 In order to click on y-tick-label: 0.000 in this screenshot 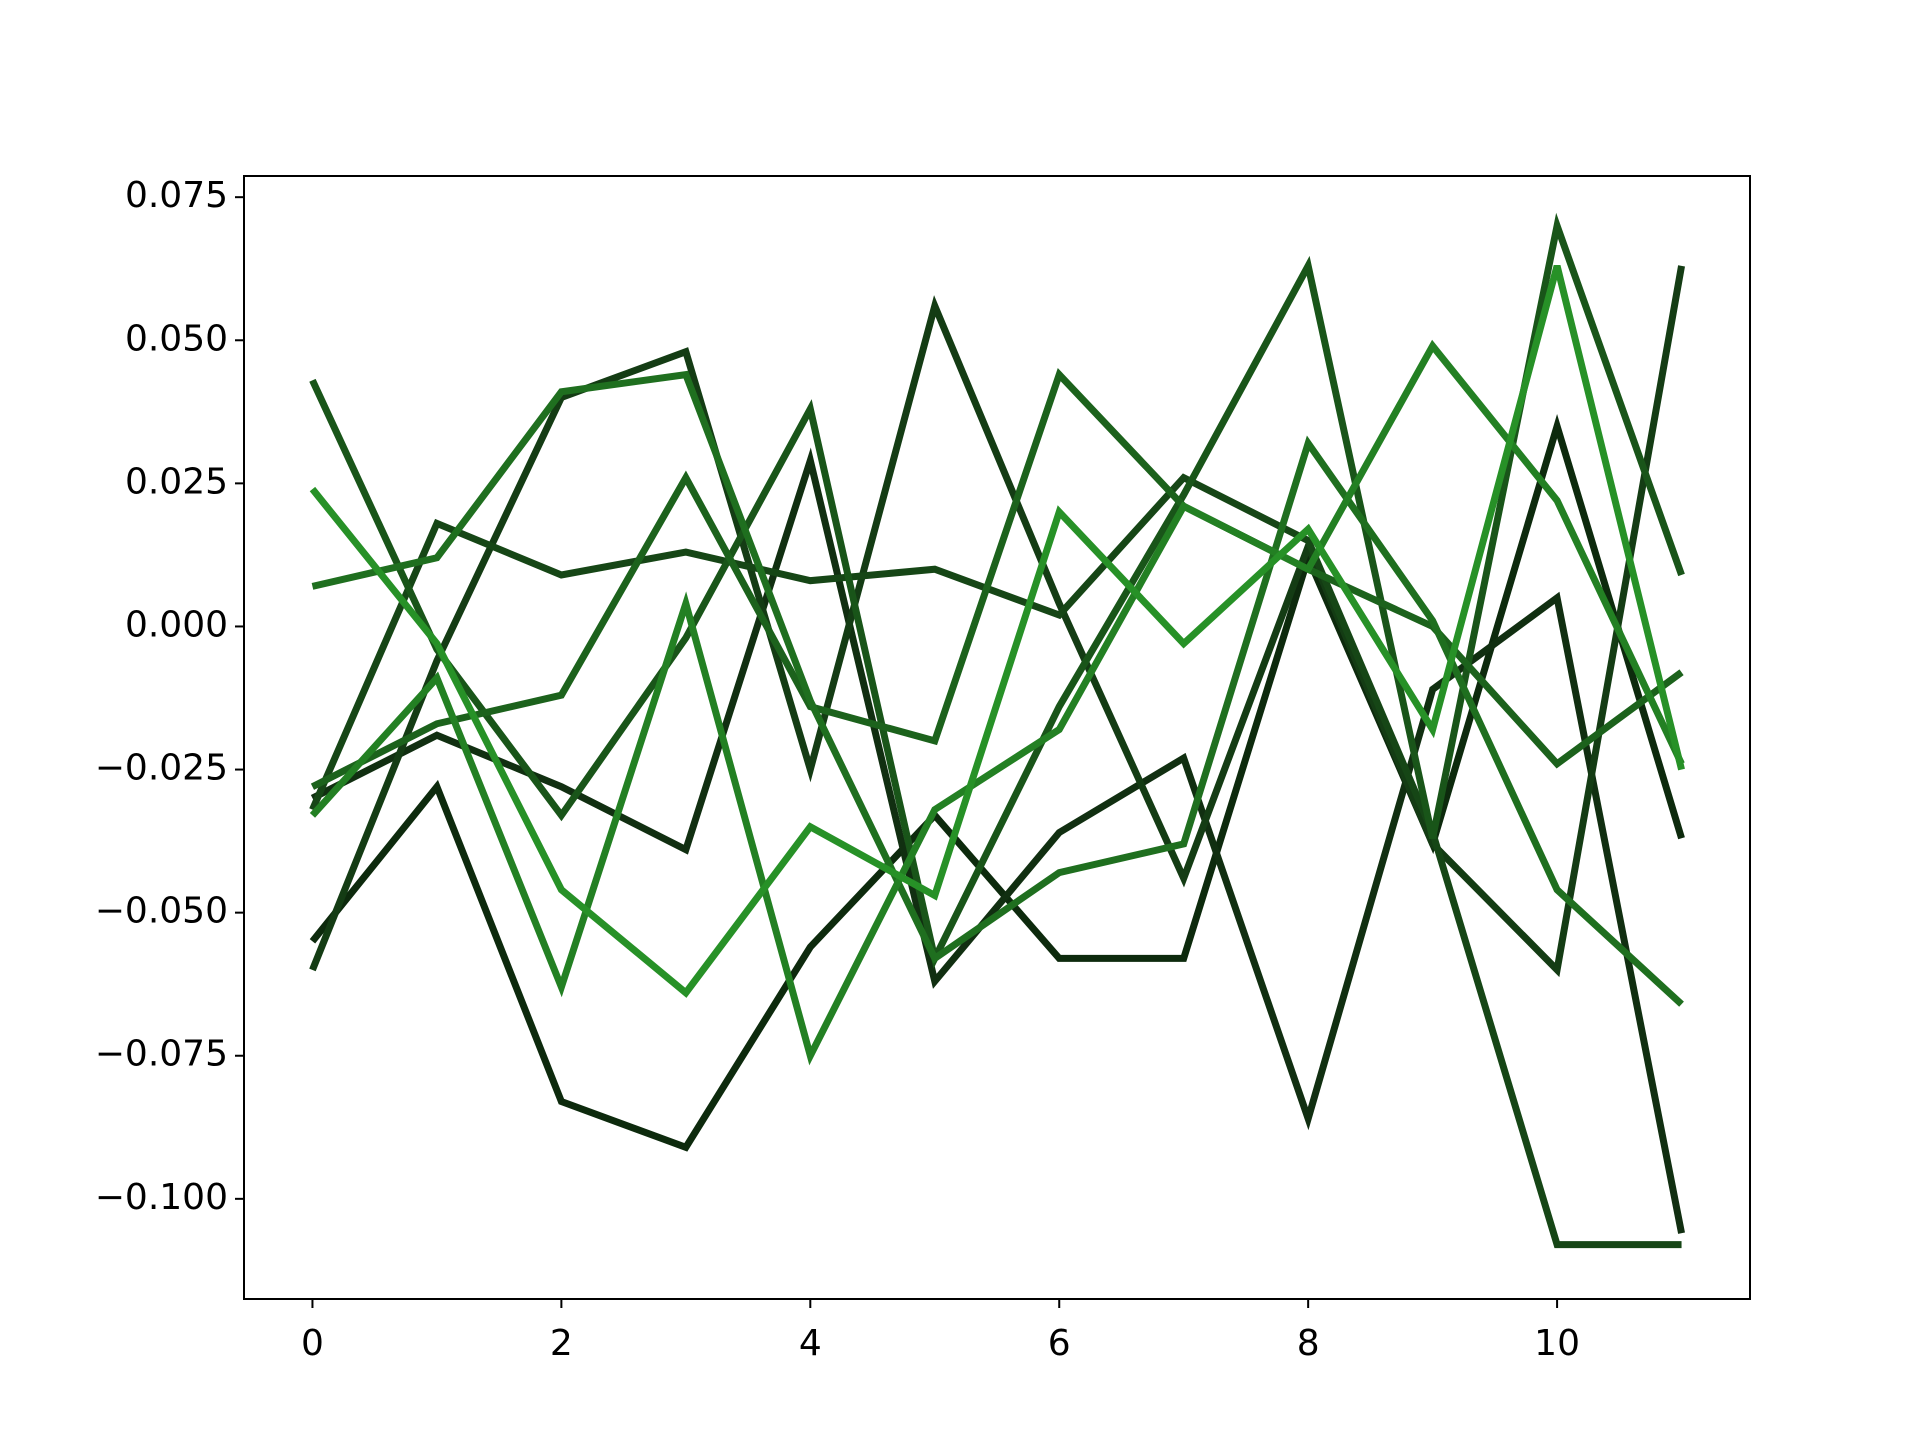, I will do `click(176, 624)`.